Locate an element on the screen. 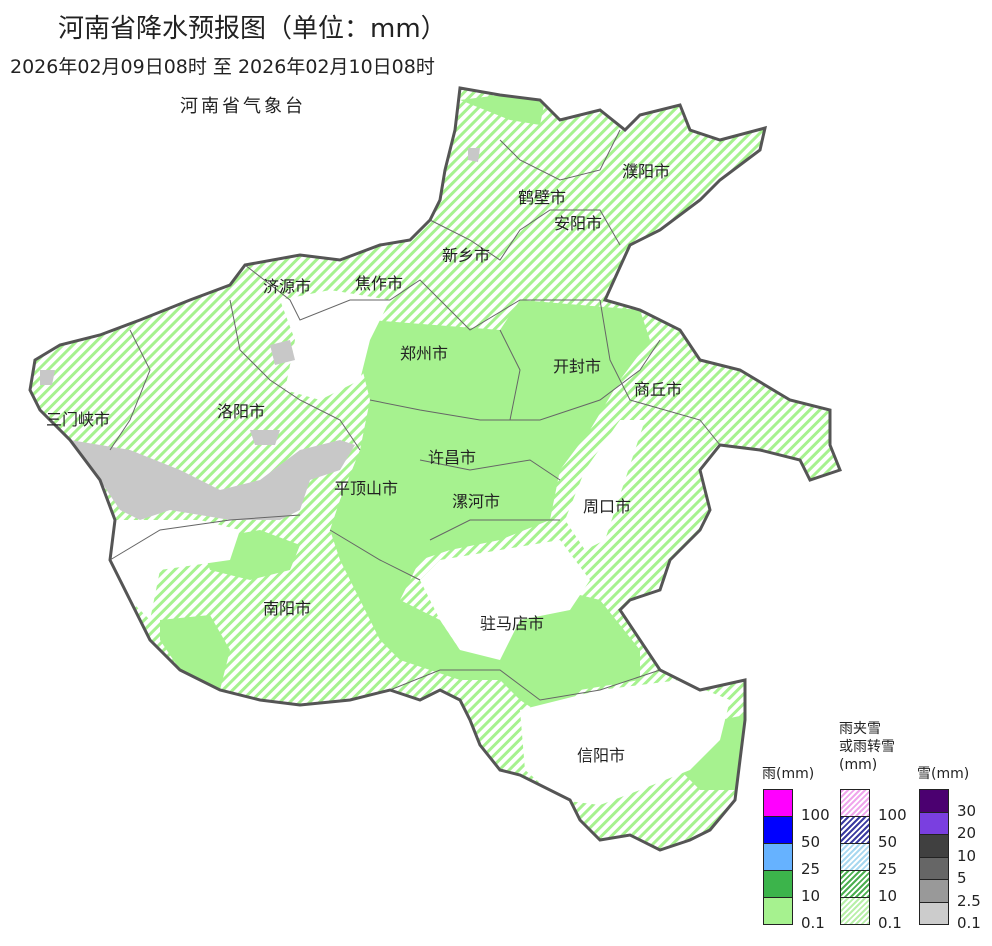  city-label: 驻马店市 is located at coordinates (512, 623).